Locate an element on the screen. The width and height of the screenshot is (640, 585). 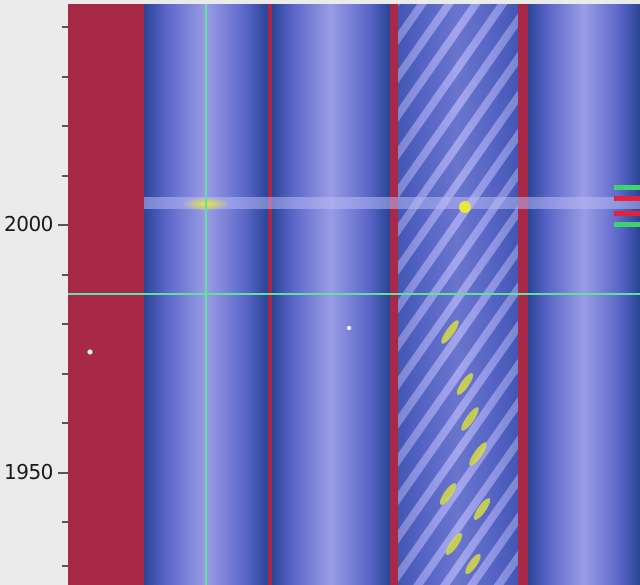
side-marker-red-bottom is located at coordinates (627, 213).